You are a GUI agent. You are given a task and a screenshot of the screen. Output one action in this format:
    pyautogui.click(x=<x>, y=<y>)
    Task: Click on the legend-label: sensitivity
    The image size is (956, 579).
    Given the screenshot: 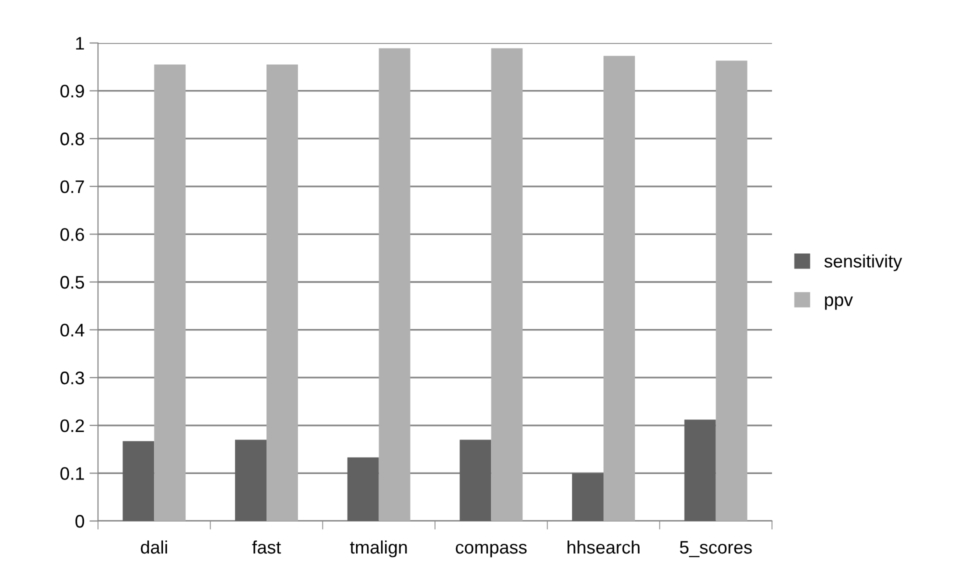 What is the action you would take?
    pyautogui.click(x=863, y=263)
    